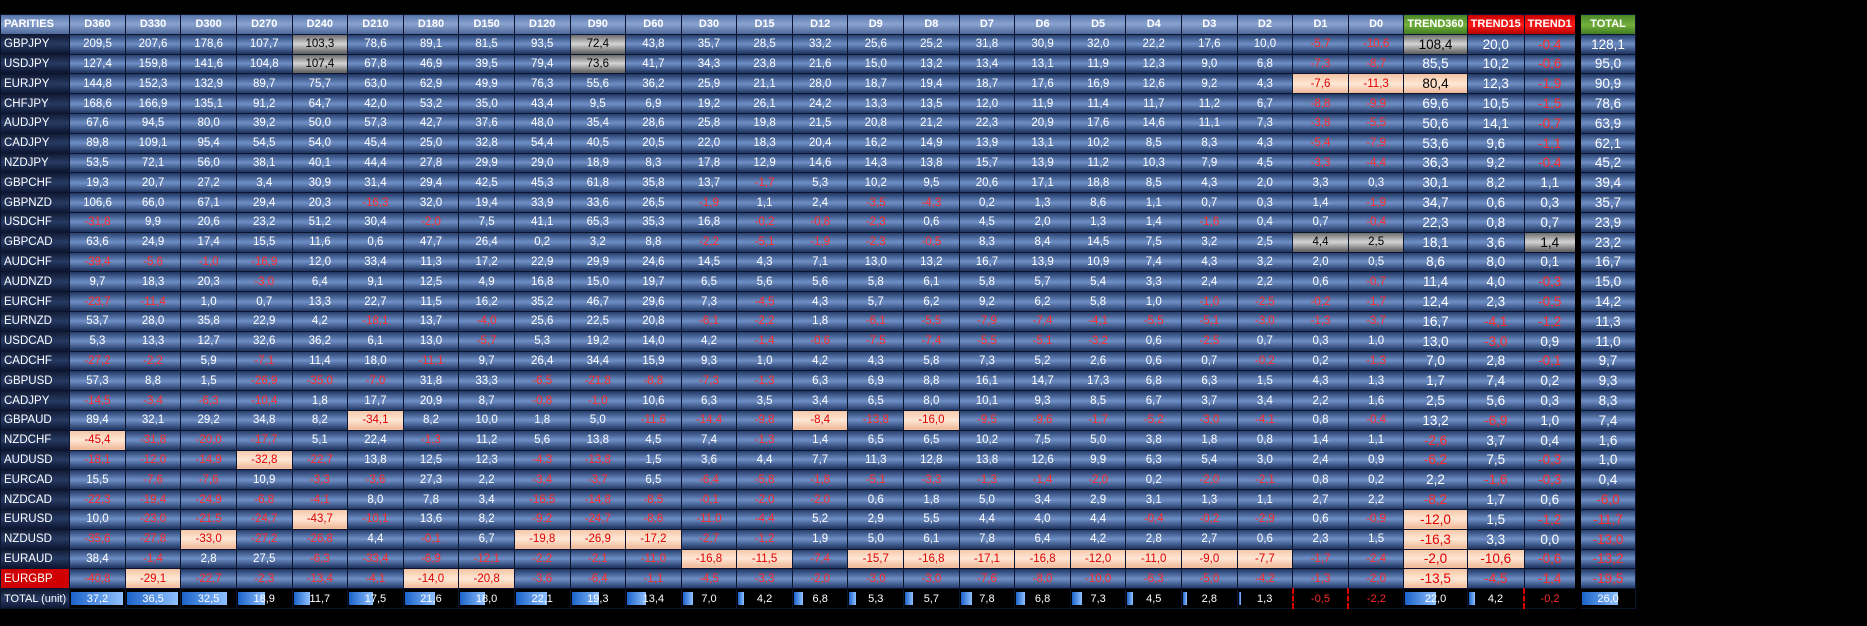  I want to click on value-cell: -1,4, so click(1042, 480).